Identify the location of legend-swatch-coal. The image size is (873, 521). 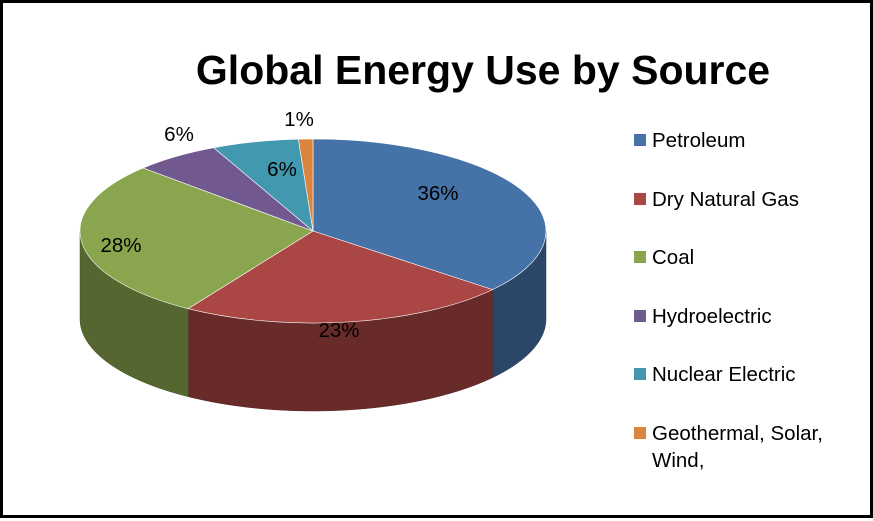
(640, 257).